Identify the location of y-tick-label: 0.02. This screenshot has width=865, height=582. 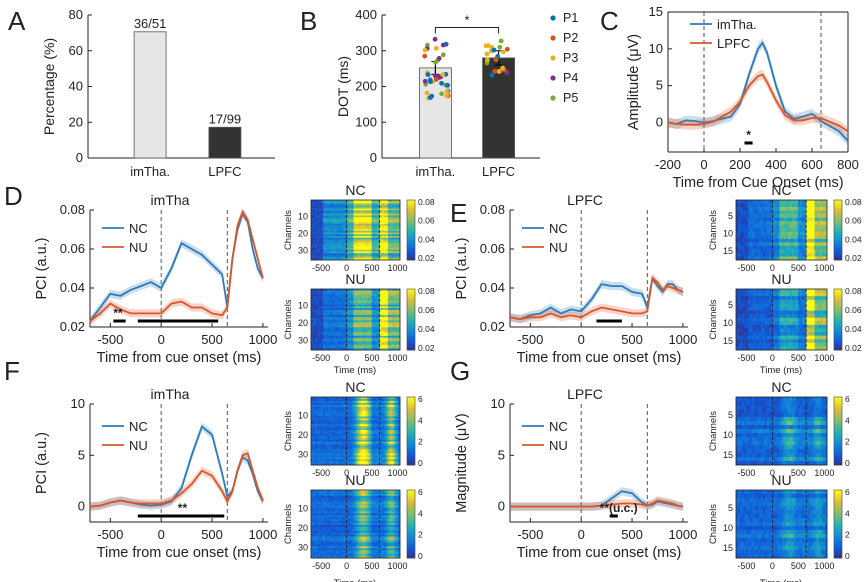
(72, 326).